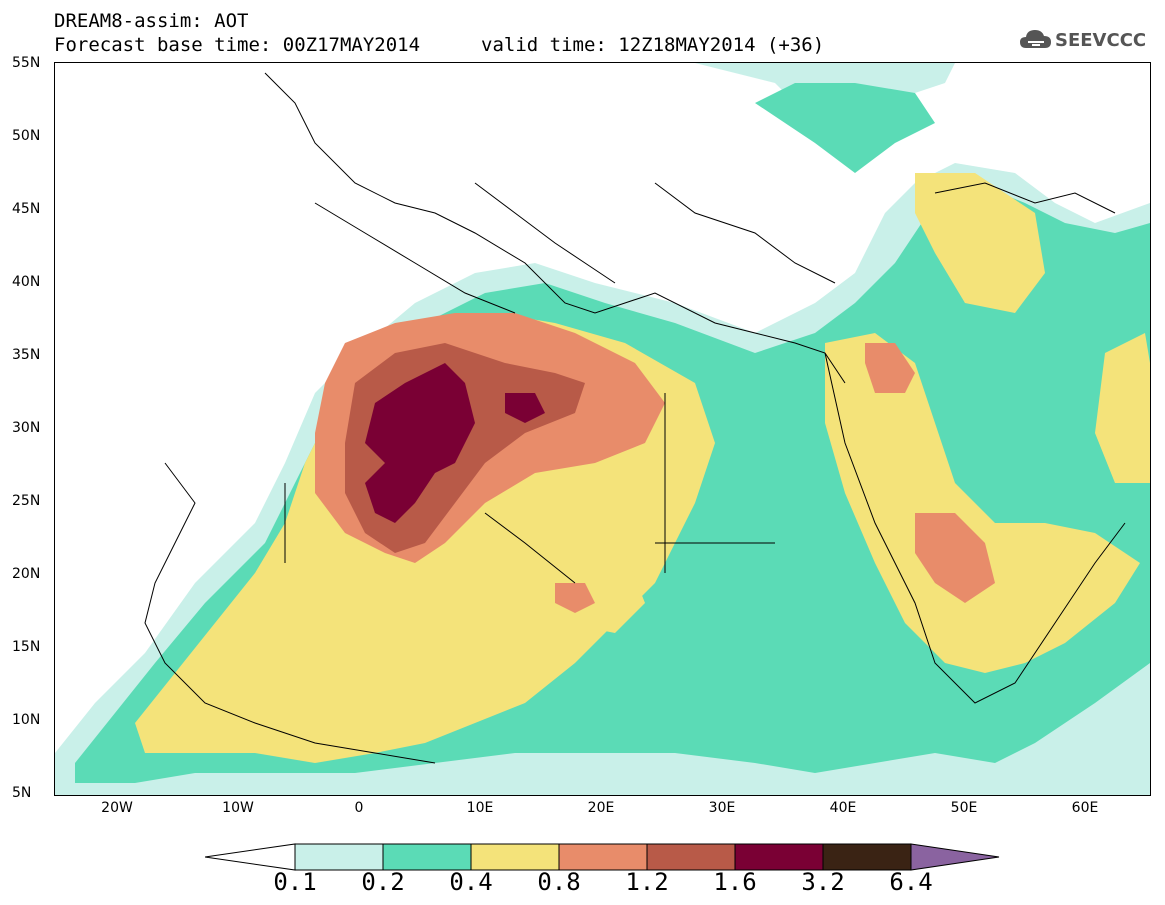 The image size is (1165, 905). I want to click on lon-label: 0, so click(359, 808).